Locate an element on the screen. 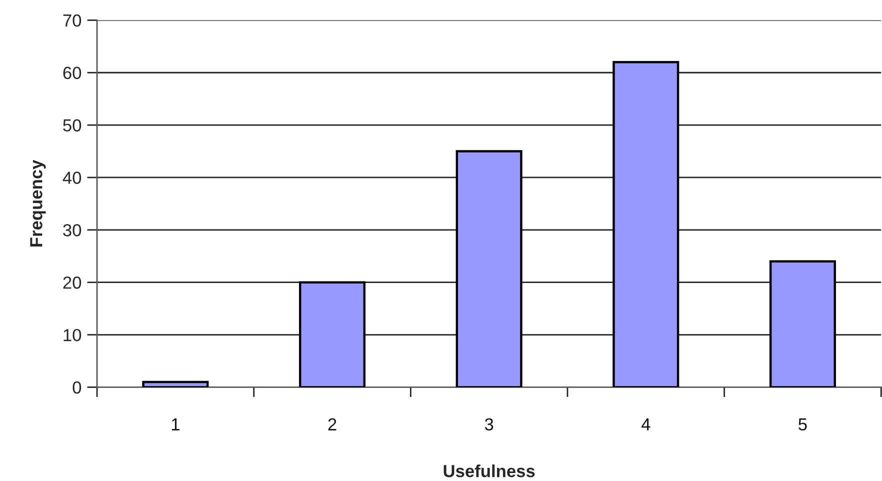 The image size is (882, 481). y-tick-label: 10 is located at coordinates (73, 335).